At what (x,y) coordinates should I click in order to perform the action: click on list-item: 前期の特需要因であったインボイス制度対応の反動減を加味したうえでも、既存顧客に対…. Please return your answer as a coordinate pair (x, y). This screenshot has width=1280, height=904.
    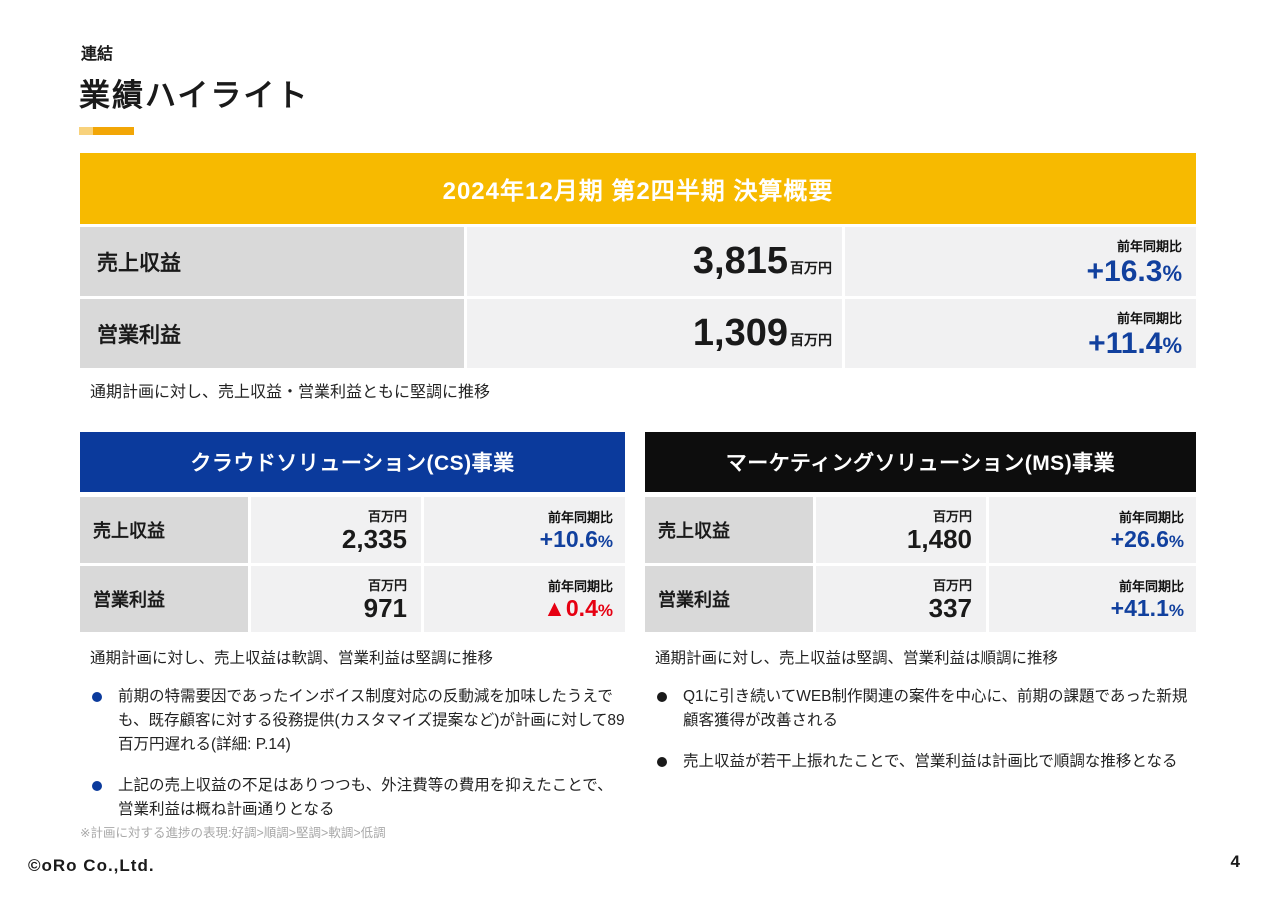
    Looking at the image, I should click on (352, 721).